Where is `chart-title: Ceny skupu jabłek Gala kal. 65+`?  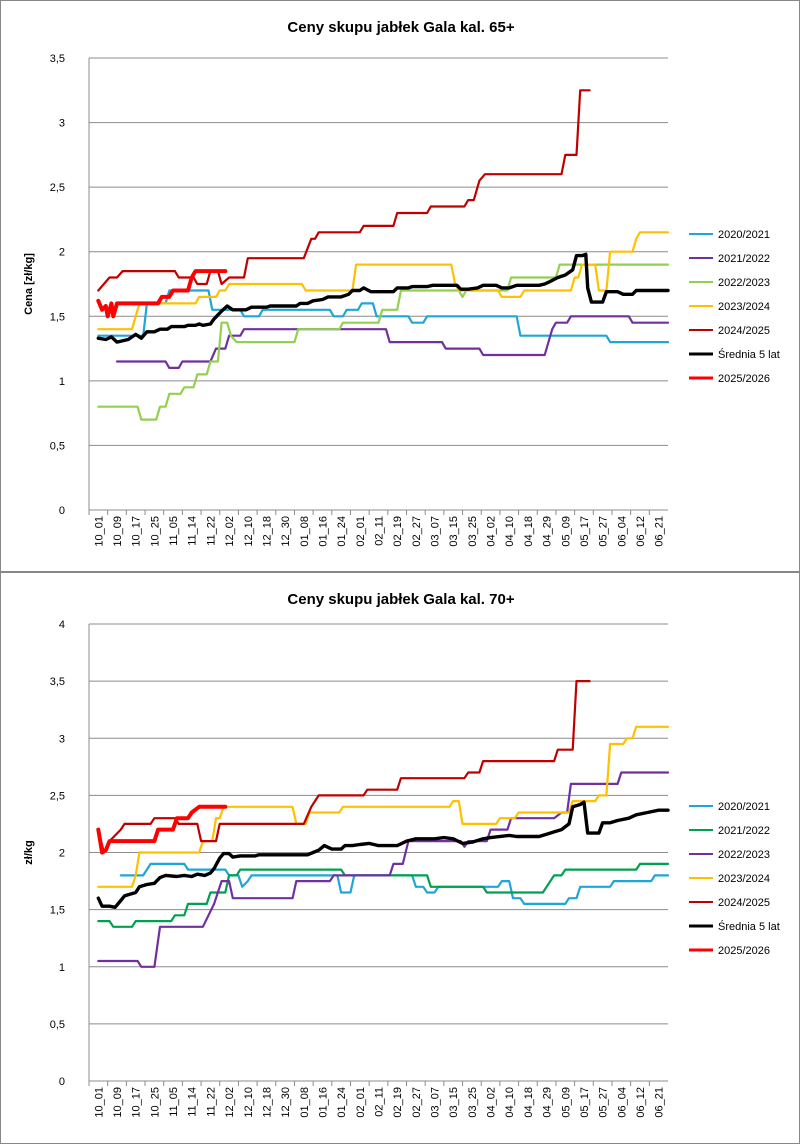 chart-title: Ceny skupu jabłek Gala kal. 65+ is located at coordinates (400, 27).